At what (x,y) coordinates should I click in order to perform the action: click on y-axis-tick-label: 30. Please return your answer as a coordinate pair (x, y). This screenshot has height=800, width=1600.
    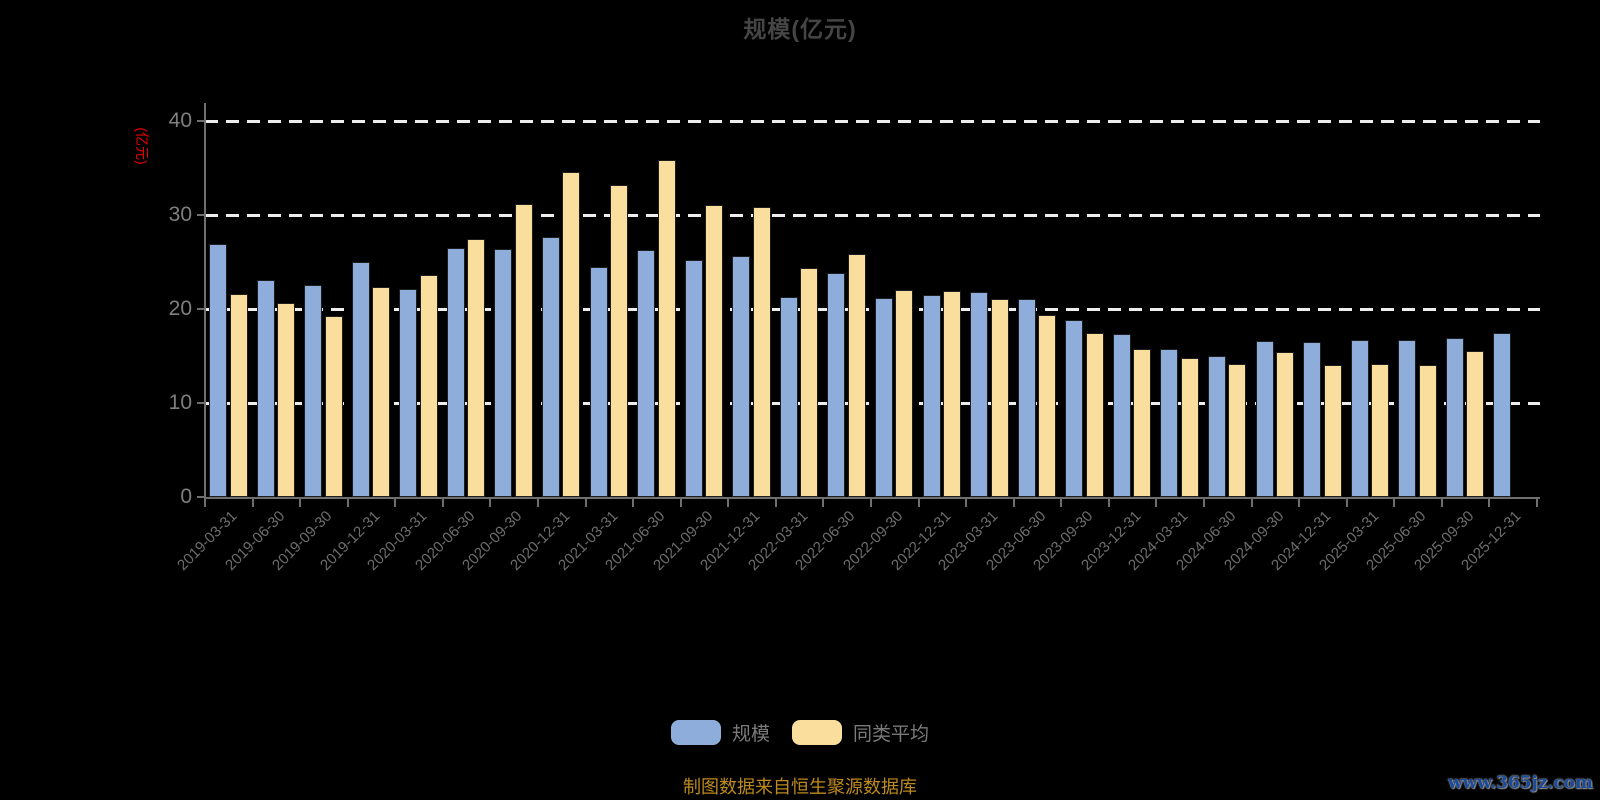
    Looking at the image, I should click on (180, 214).